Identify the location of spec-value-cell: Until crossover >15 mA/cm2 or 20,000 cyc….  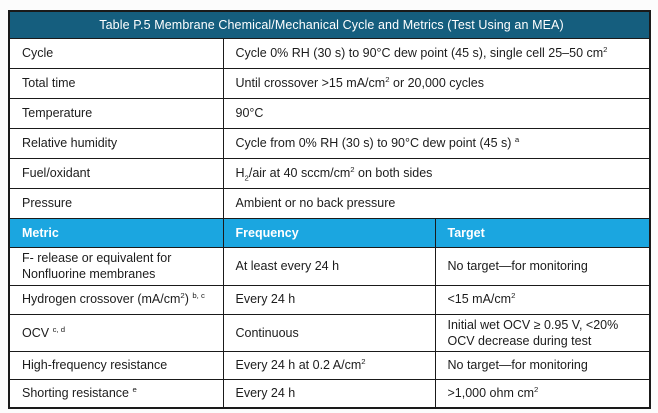
(436, 83).